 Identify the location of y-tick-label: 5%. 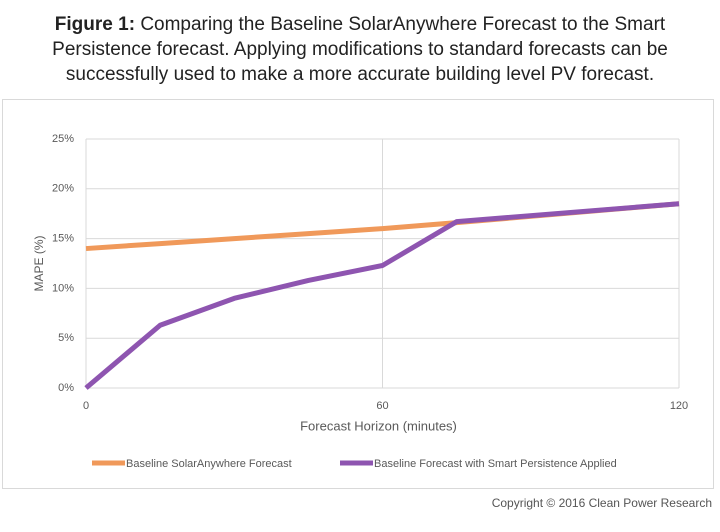
(66, 338).